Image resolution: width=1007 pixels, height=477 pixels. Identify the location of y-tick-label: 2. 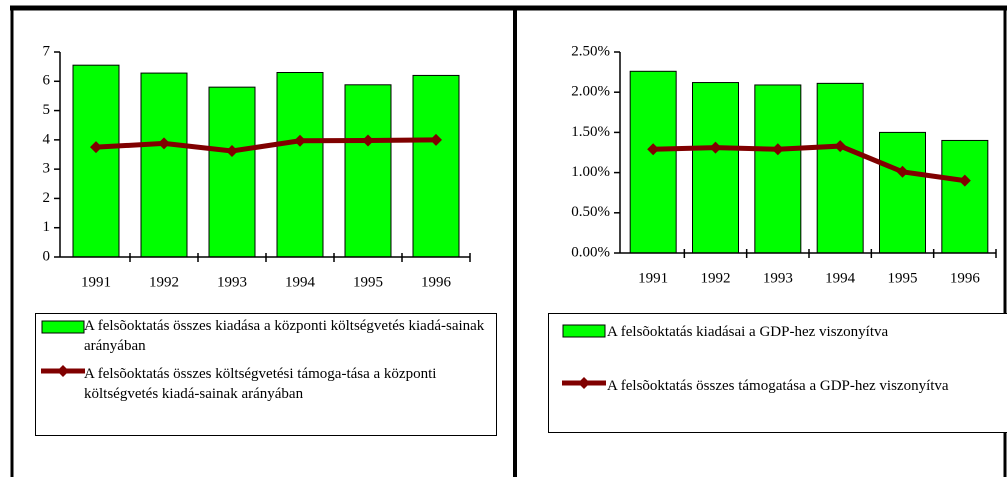
(47, 198).